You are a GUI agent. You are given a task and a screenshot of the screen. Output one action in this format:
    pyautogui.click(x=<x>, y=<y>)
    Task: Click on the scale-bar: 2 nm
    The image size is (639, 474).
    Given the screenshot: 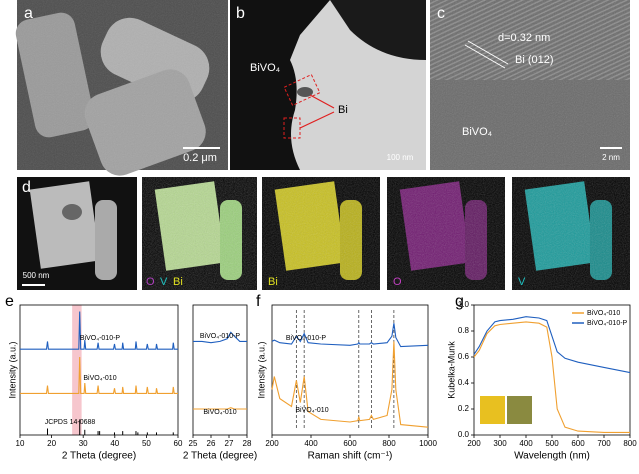 What is the action you would take?
    pyautogui.click(x=611, y=157)
    